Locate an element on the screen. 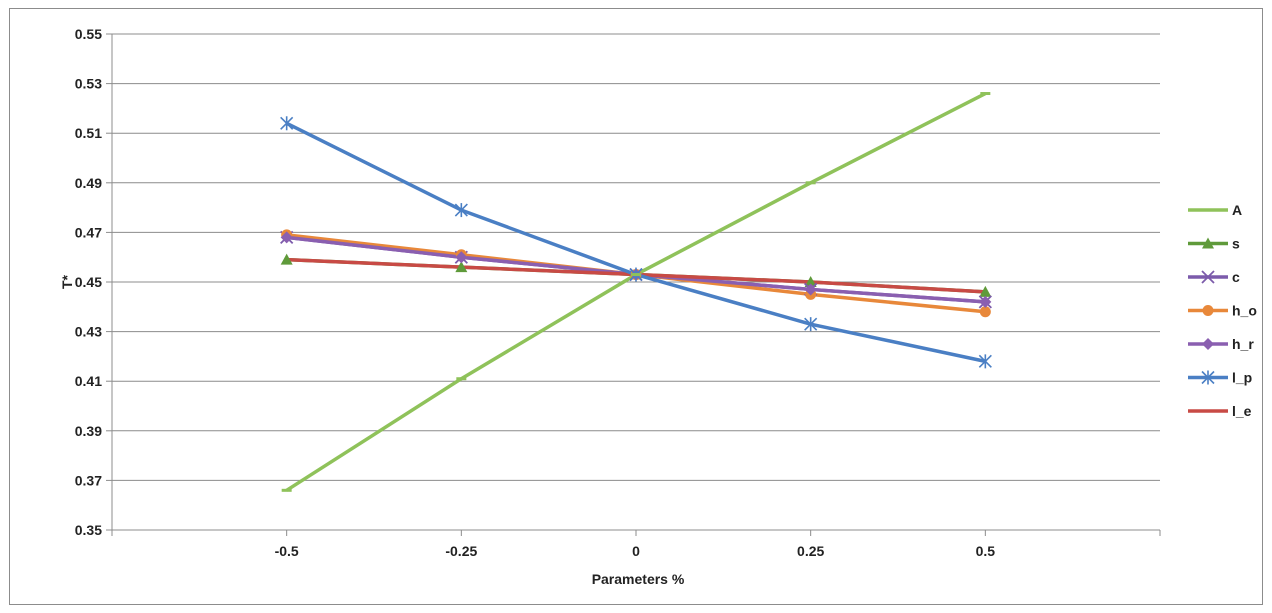 The image size is (1272, 613). y-tick-label: 0.45 is located at coordinates (88, 282).